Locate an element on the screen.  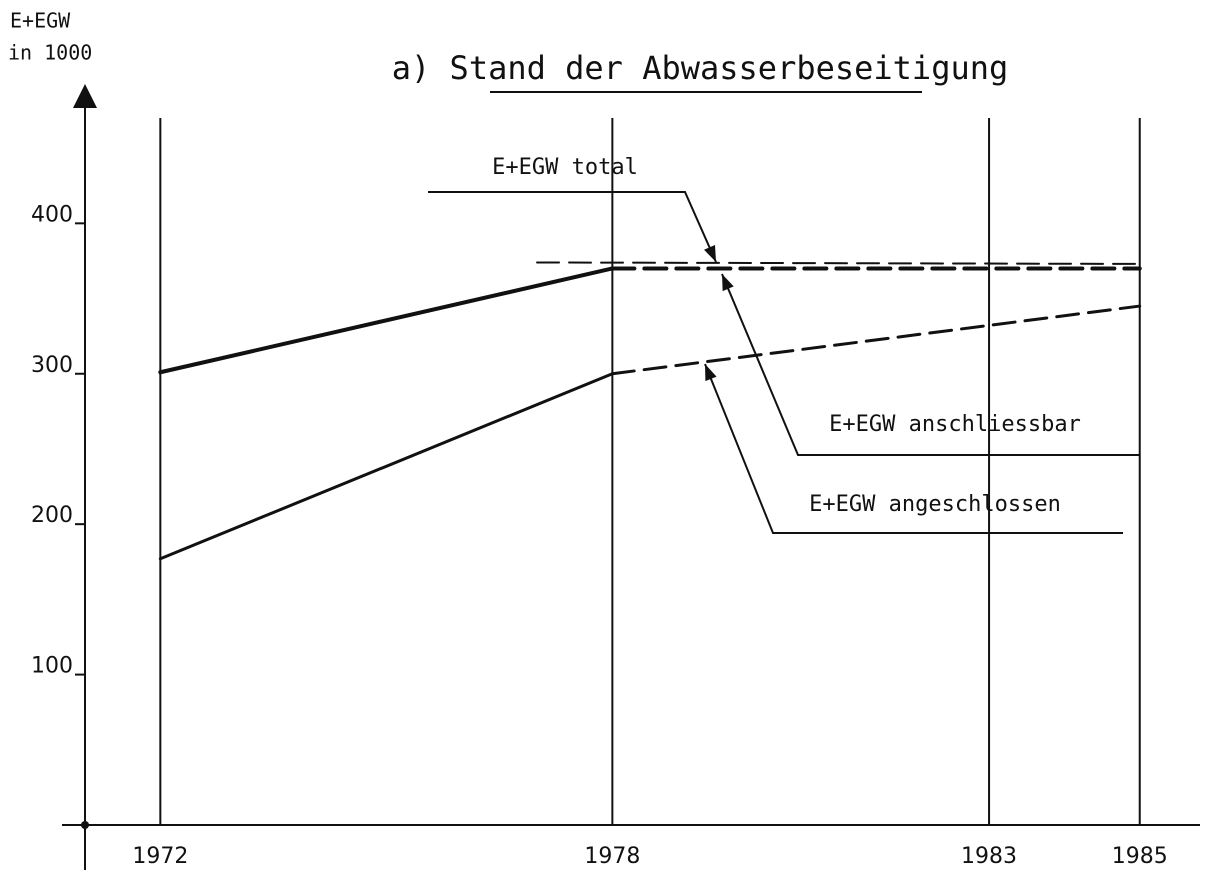
x-tick-label: 1972 is located at coordinates (160, 856).